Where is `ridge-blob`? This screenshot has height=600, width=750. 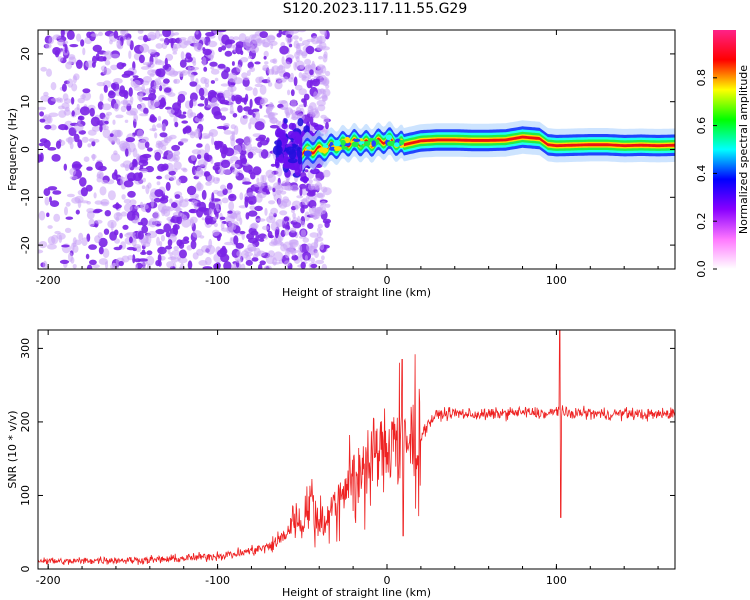 ridge-blob is located at coordinates (361, 146).